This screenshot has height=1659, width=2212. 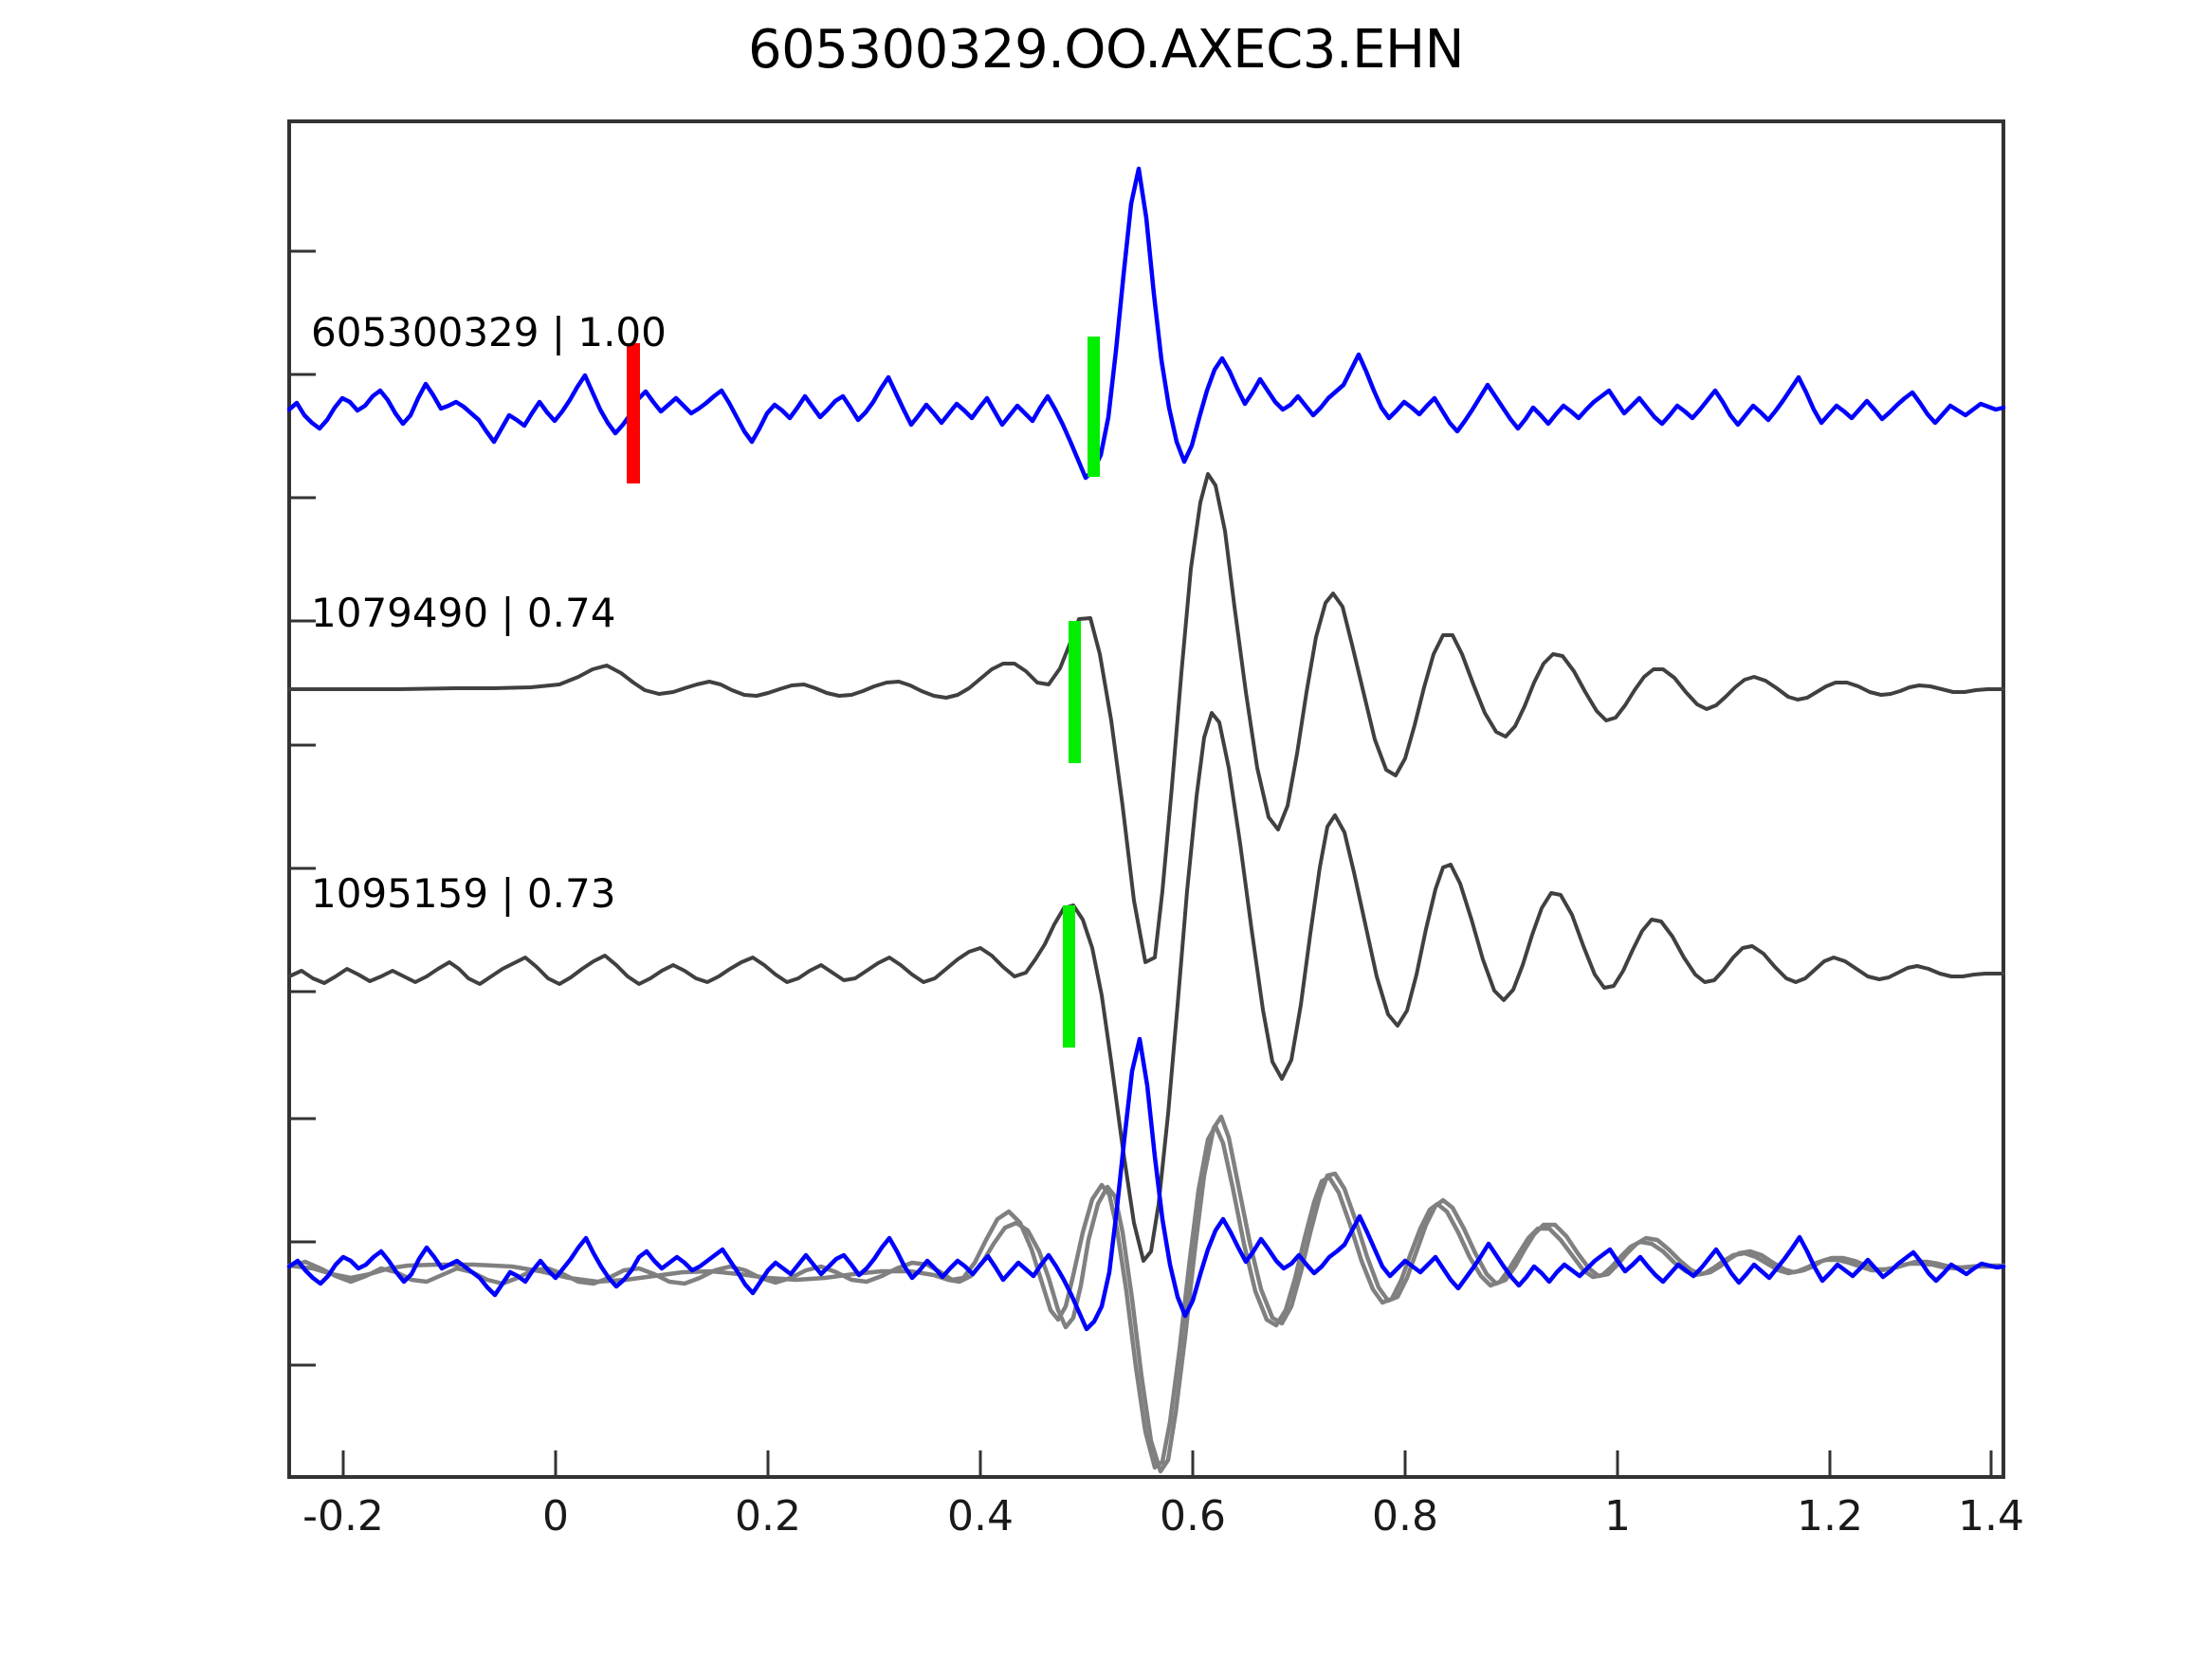 I want to click on x-tick-label-2: 0.2, so click(x=768, y=1516).